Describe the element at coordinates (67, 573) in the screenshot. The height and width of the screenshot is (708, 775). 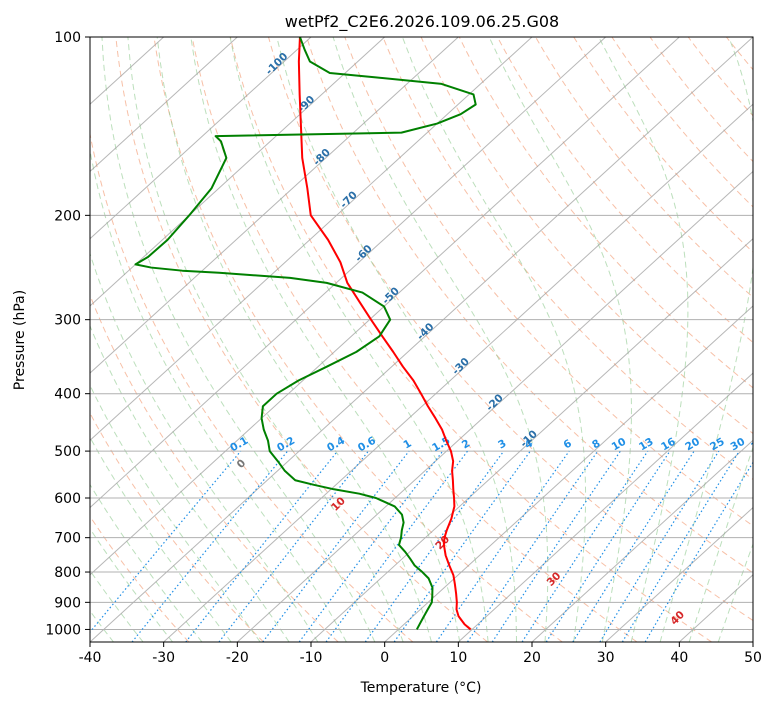
I see `y-tick-label: 800` at that location.